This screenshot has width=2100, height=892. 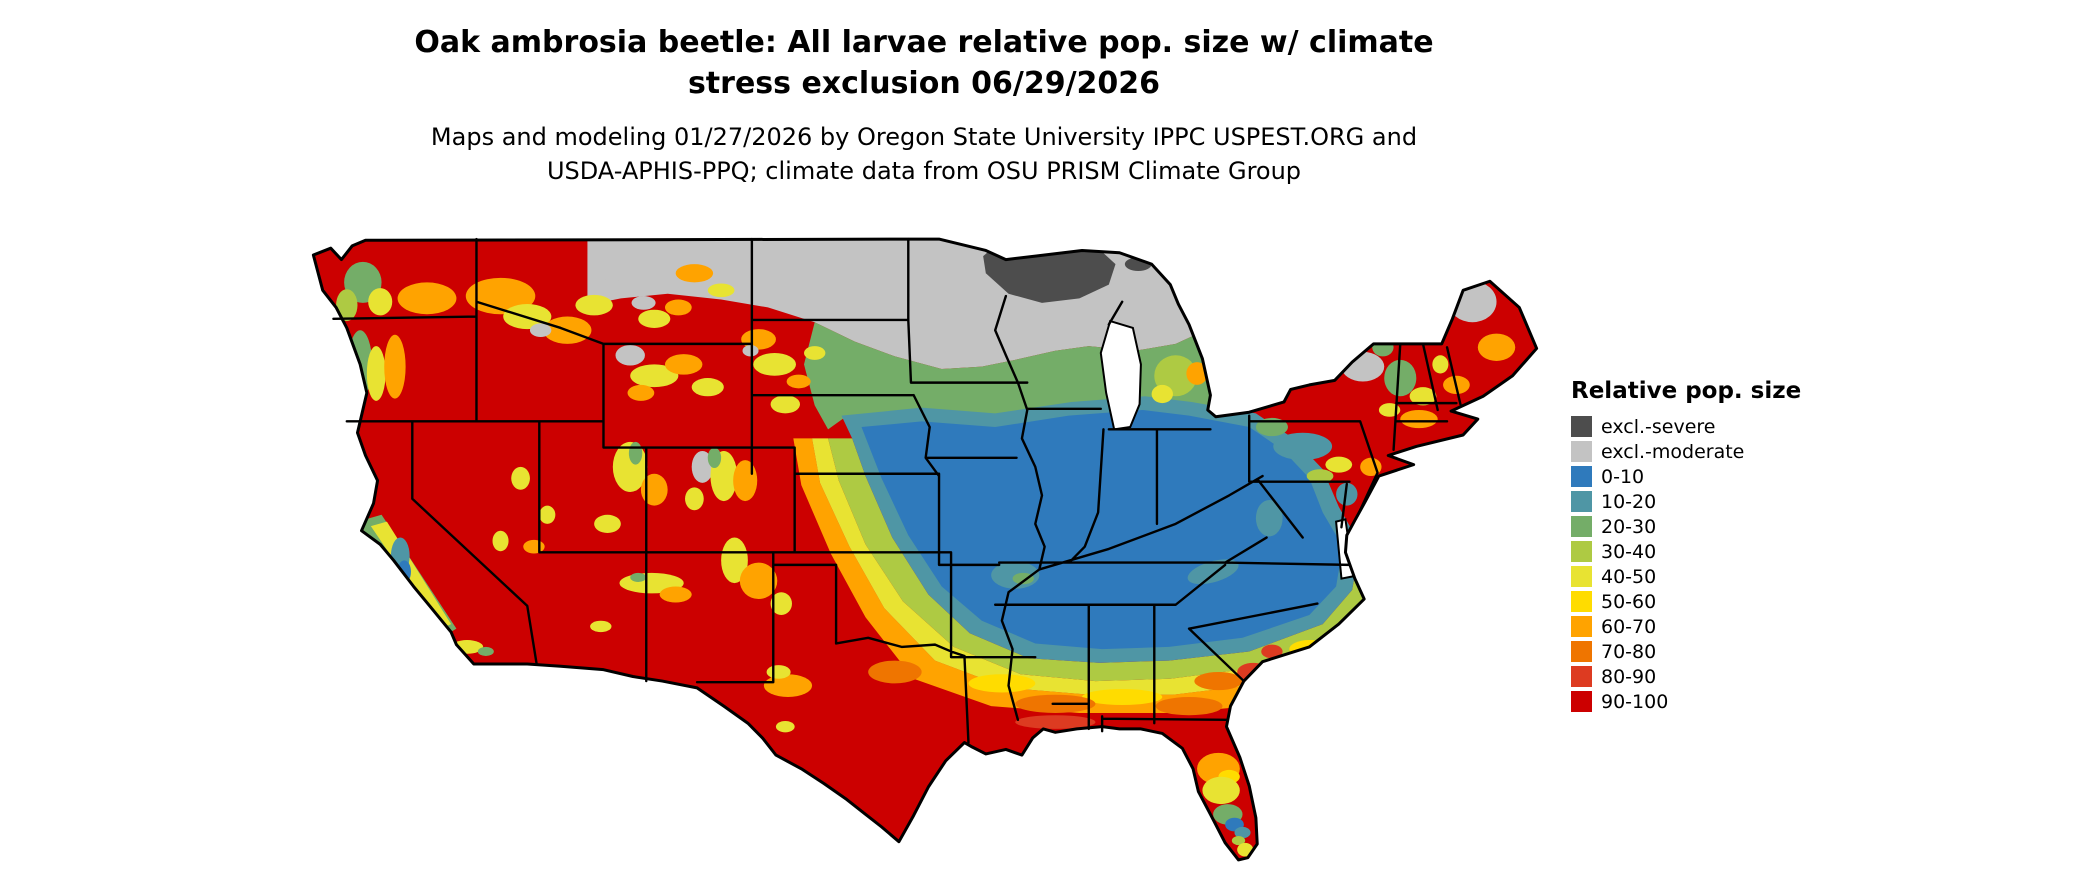 What do you see at coordinates (1347, 494) in the screenshot?
I see `fill-delmarva-patch` at bounding box center [1347, 494].